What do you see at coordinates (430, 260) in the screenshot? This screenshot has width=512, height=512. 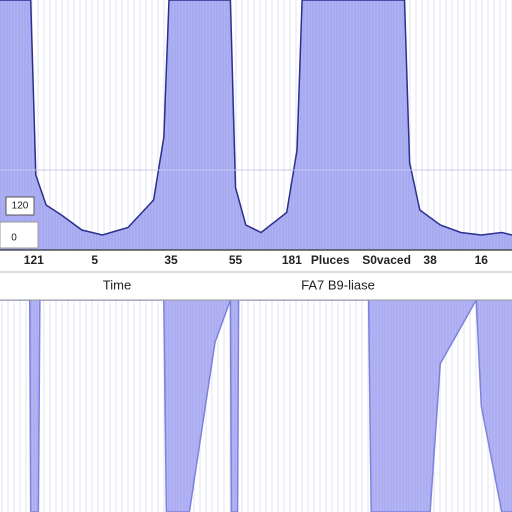 I see `x-tick-label: 38` at bounding box center [430, 260].